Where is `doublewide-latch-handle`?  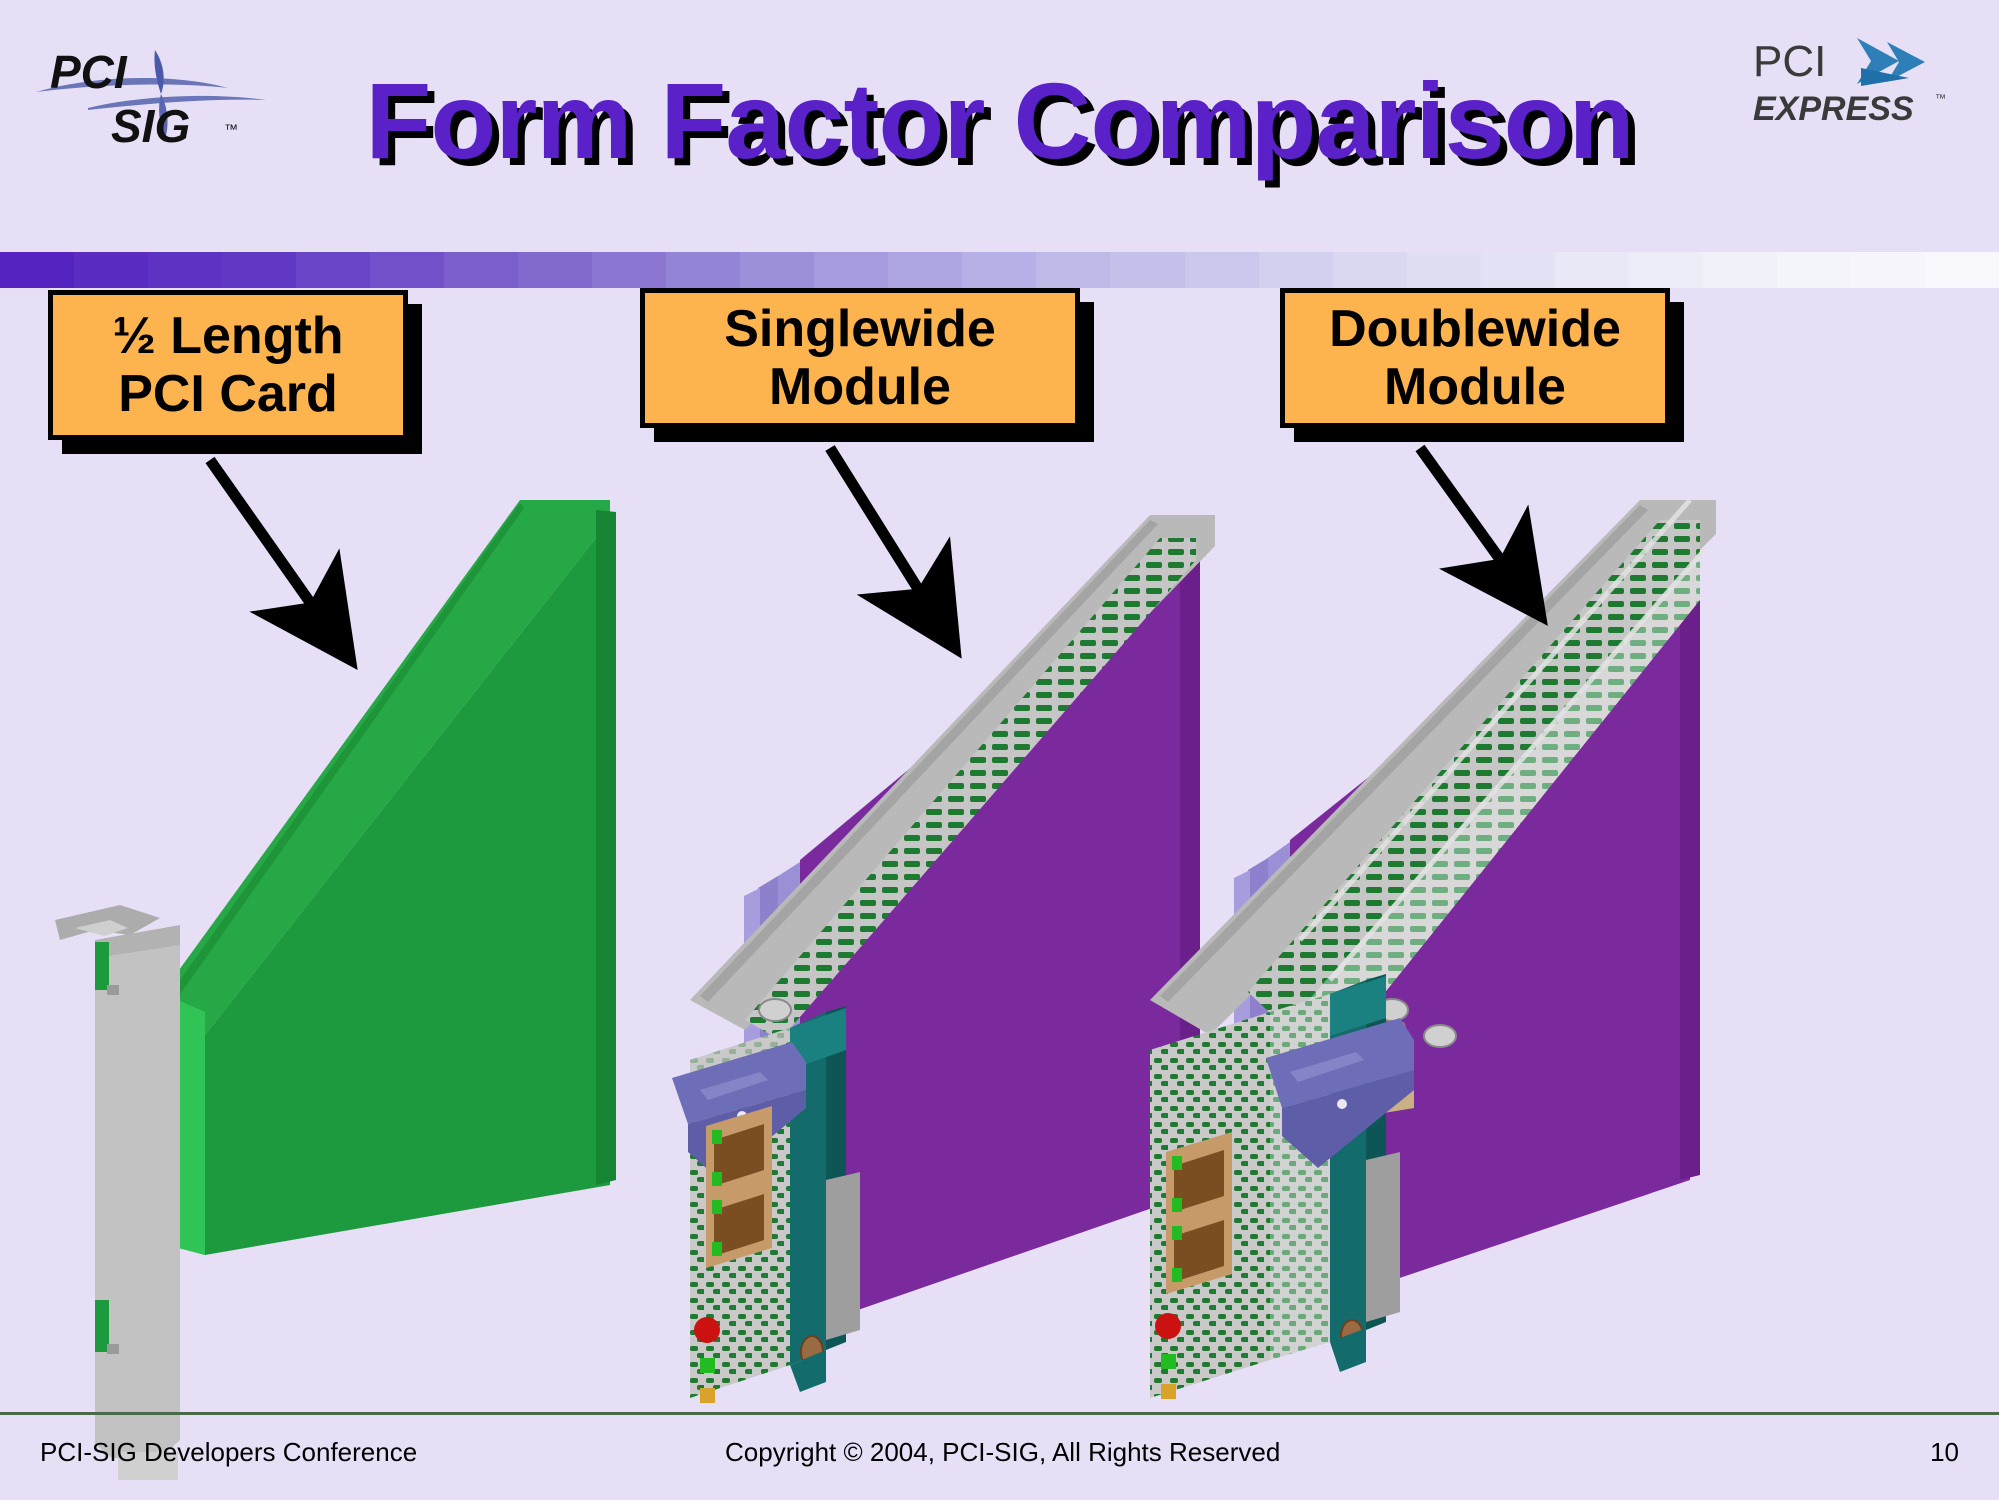
doublewide-latch-handle is located at coordinates (1340, 1093).